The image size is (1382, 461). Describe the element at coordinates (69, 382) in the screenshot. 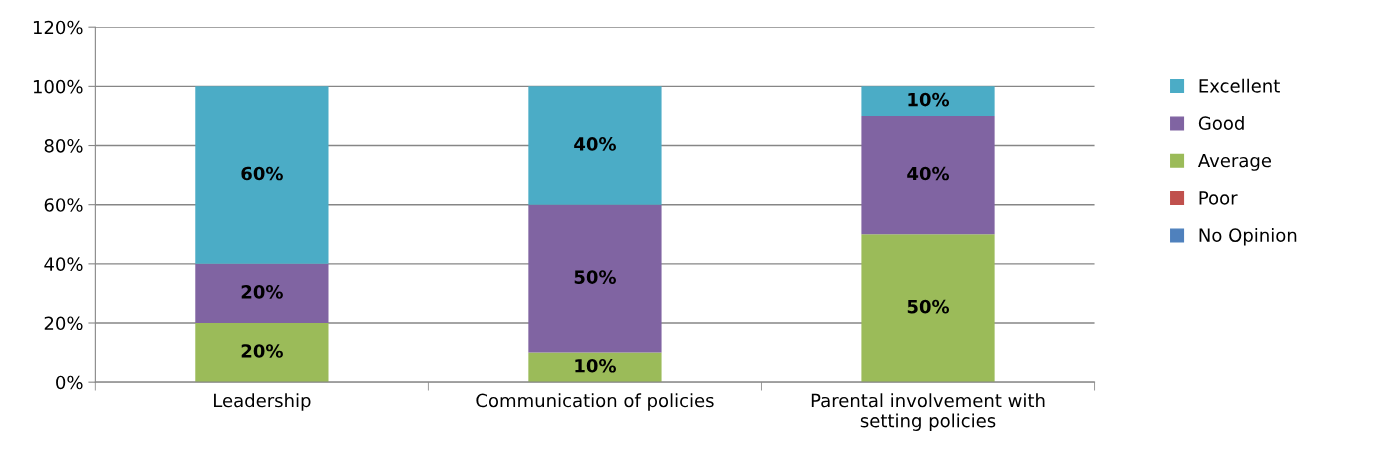

I see `y-tick-label: 0%` at that location.